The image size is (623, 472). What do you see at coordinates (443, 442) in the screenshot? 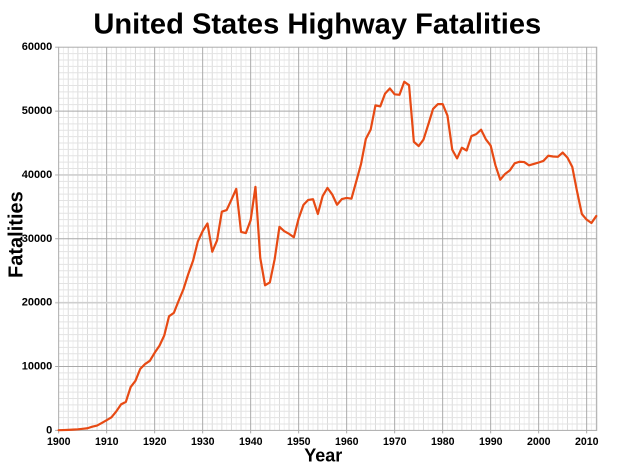
I see `svg-text: 1980` at bounding box center [443, 442].